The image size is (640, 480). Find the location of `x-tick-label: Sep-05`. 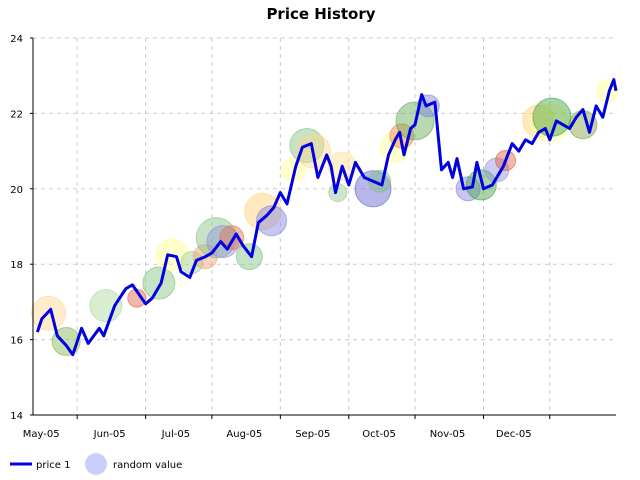

x-tick-label: Sep-05 is located at coordinates (312, 434).